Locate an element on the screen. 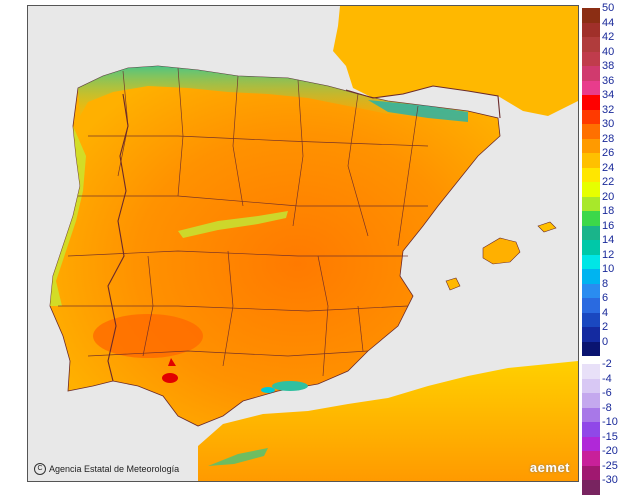 The height and width of the screenshot is (500, 630). legend-label-negative-5: -15 is located at coordinates (610, 436).